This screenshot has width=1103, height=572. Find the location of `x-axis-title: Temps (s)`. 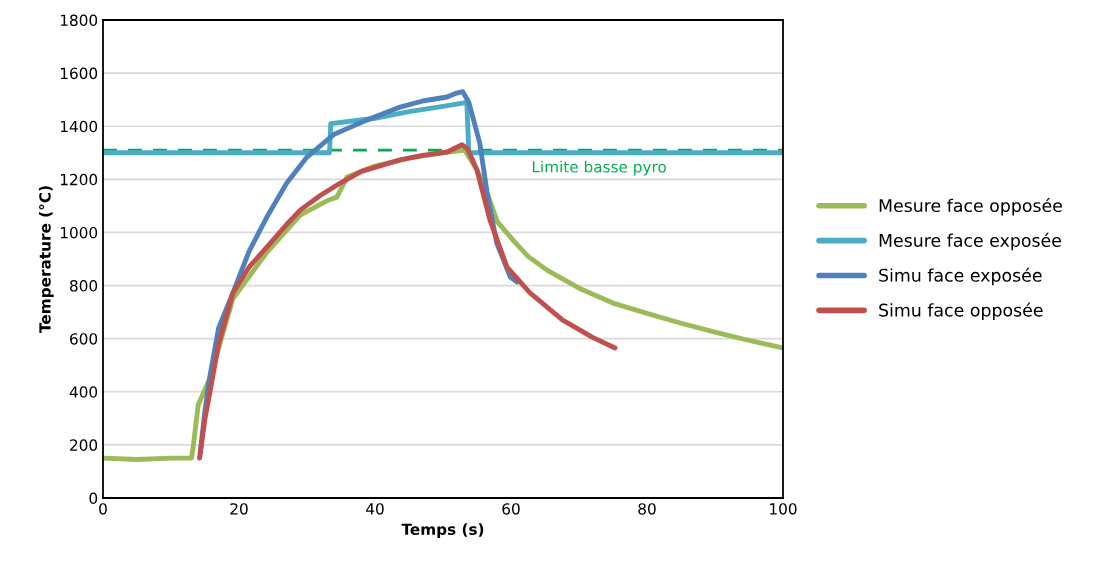

x-axis-title: Temps (s) is located at coordinates (442, 530).